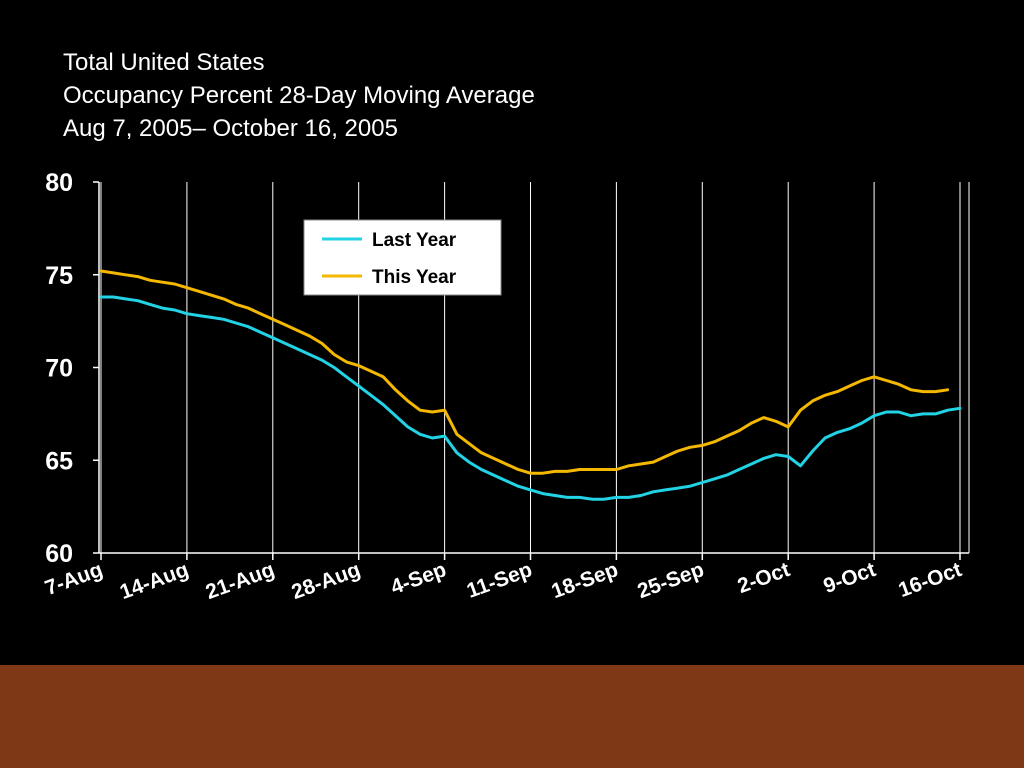  What do you see at coordinates (59, 461) in the screenshot?
I see `y-tick-label: 65` at bounding box center [59, 461].